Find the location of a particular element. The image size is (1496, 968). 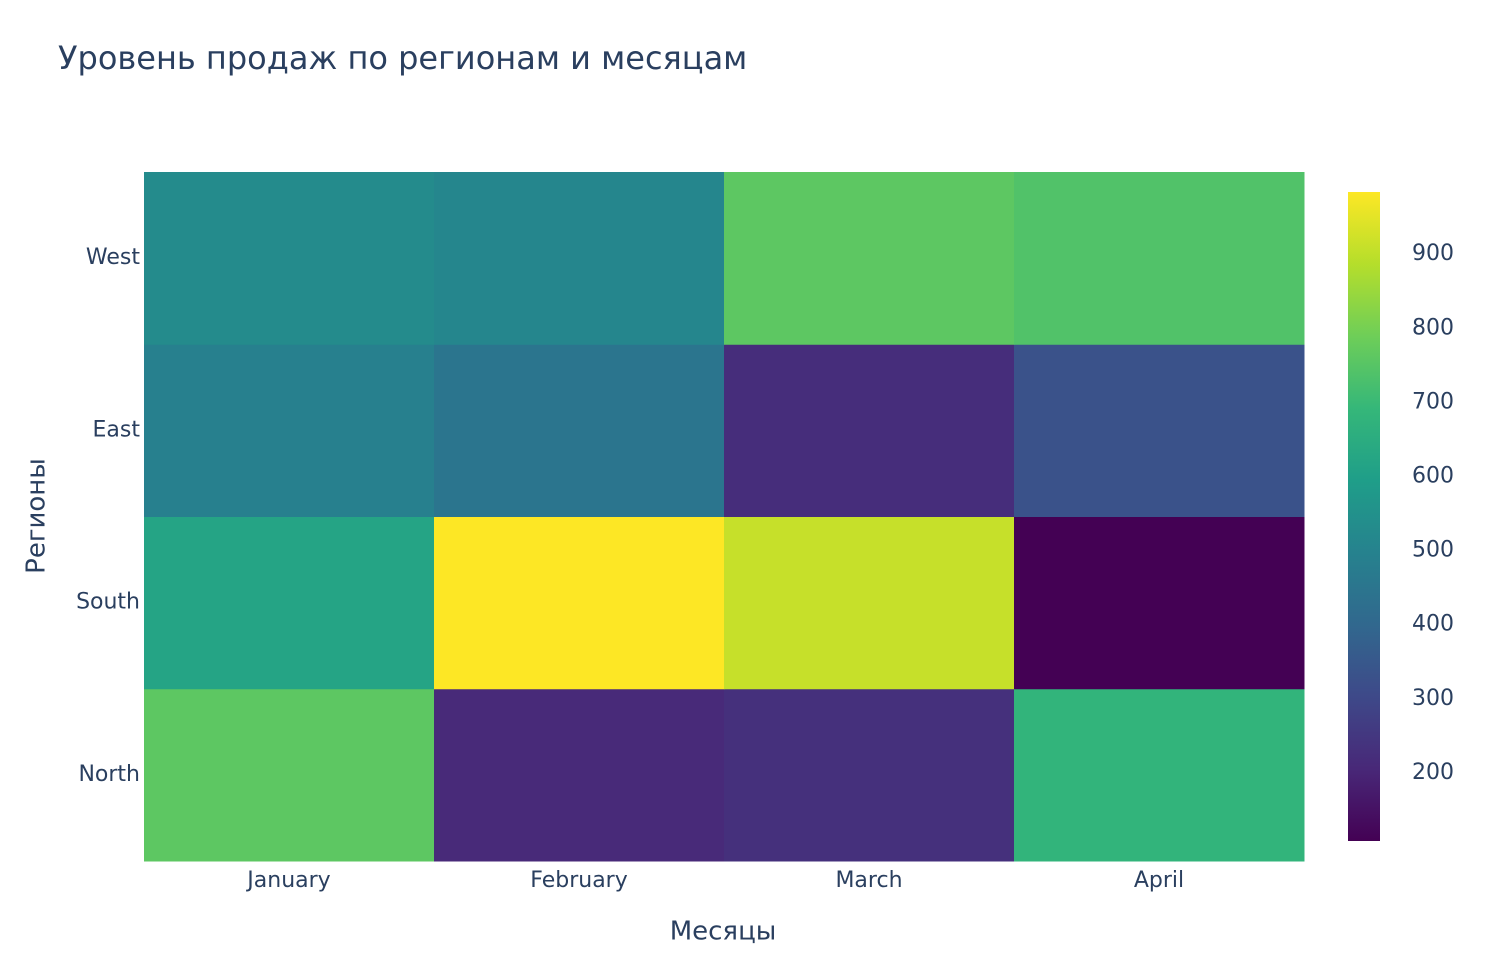

colorbar-tick-label: 700 is located at coordinates (1433, 401).